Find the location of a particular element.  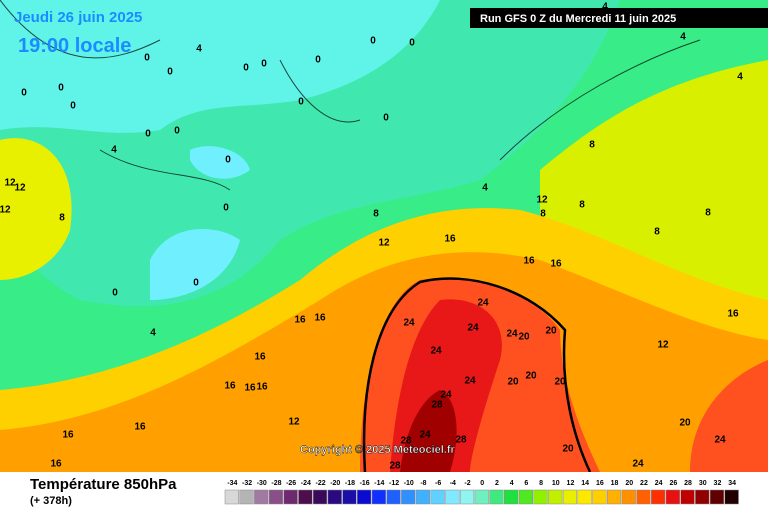

legend-label: -2 is located at coordinates (467, 483).